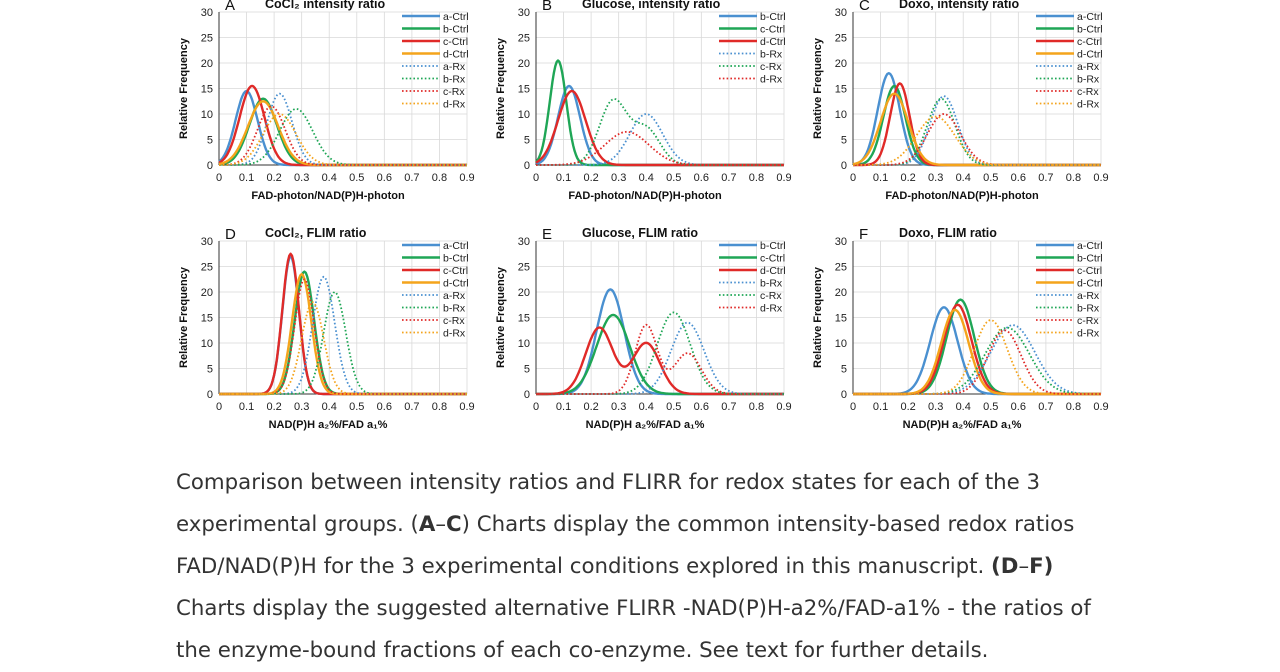 This screenshot has height=672, width=1280. What do you see at coordinates (440, 524) in the screenshot?
I see `caption-dash-1: –` at bounding box center [440, 524].